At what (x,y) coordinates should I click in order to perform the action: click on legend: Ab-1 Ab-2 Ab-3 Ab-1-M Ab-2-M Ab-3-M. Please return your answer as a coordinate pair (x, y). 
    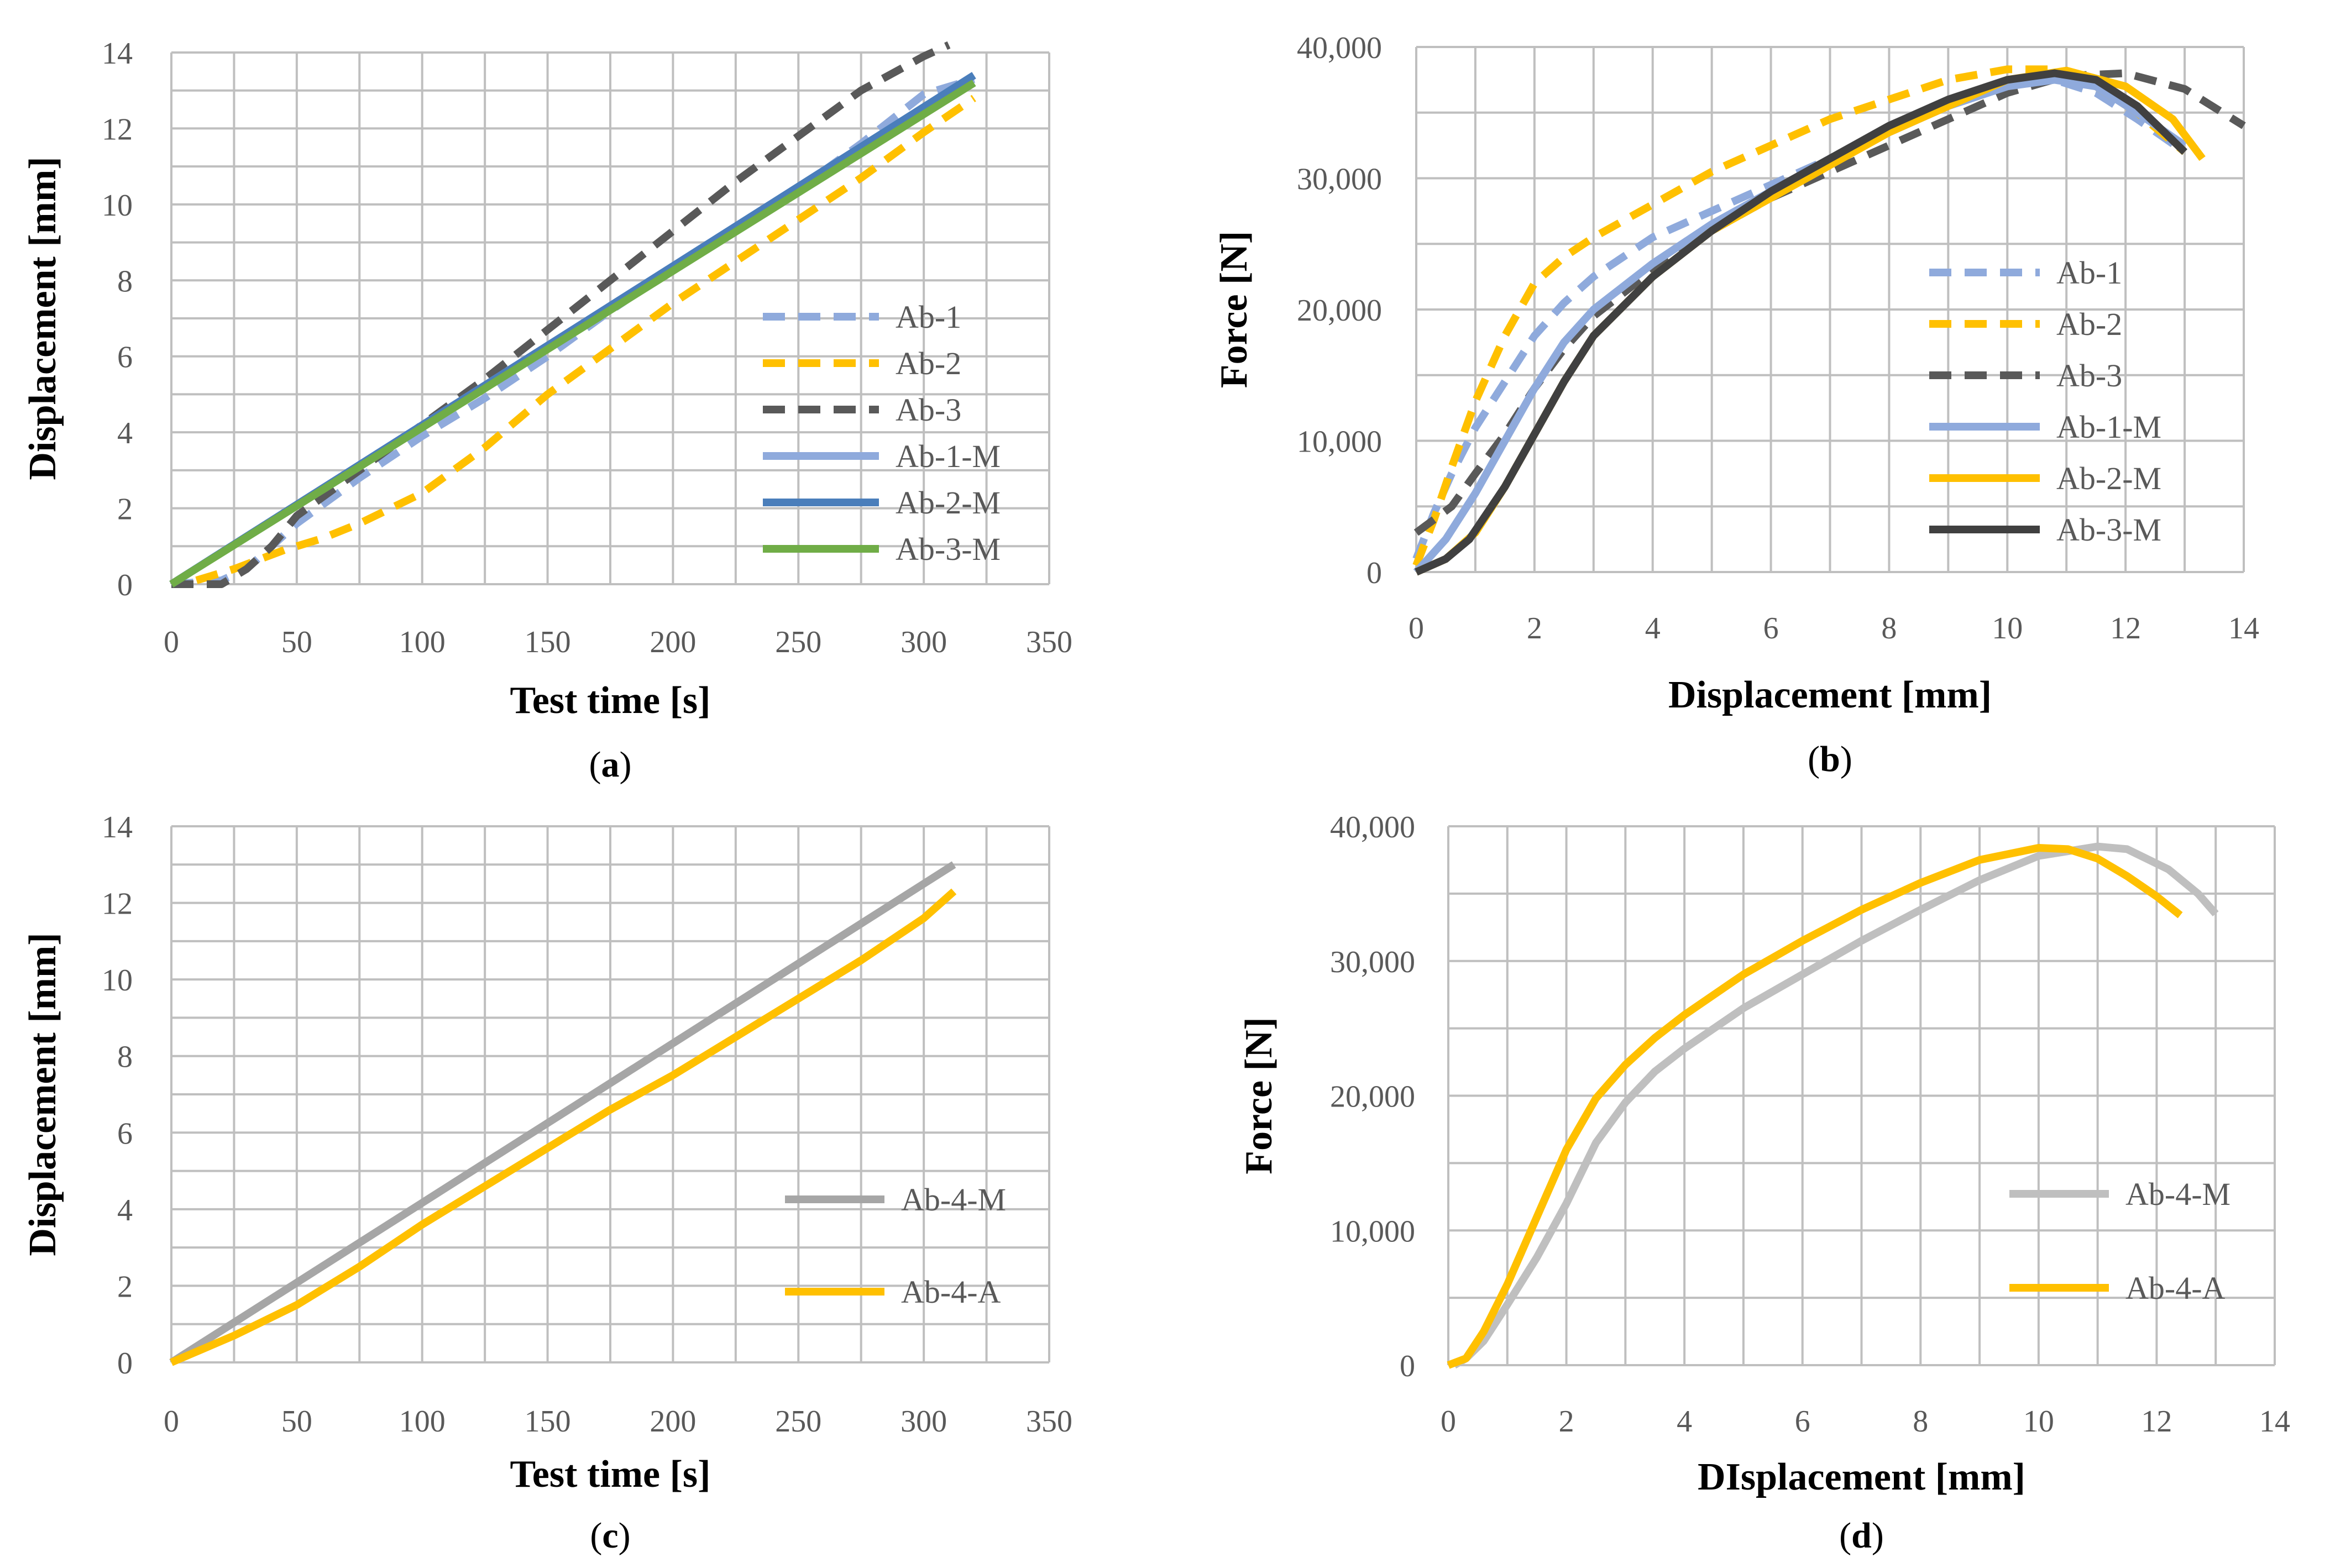
    Looking at the image, I should click on (882, 433).